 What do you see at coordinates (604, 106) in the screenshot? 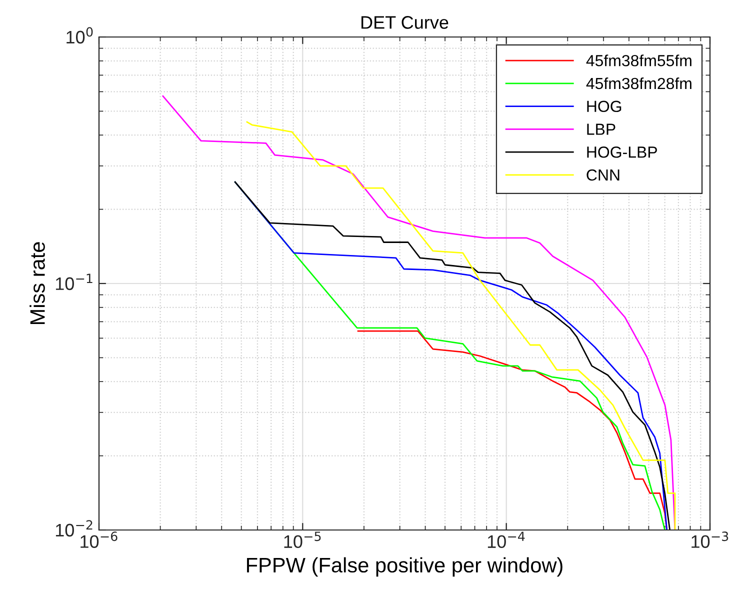
I see `legend-label: HOG` at bounding box center [604, 106].